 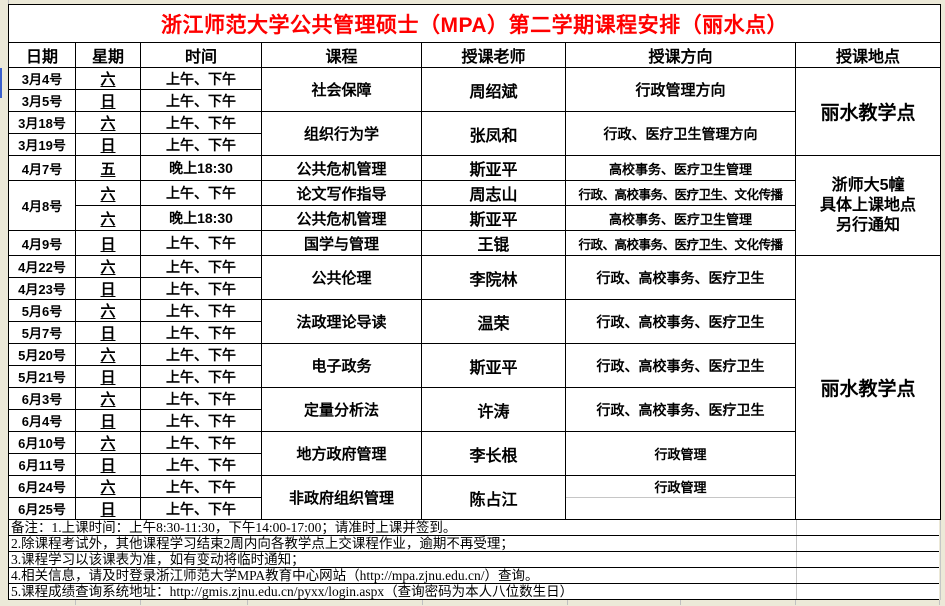 I want to click on teacher-cell: 温荣, so click(x=493, y=321).